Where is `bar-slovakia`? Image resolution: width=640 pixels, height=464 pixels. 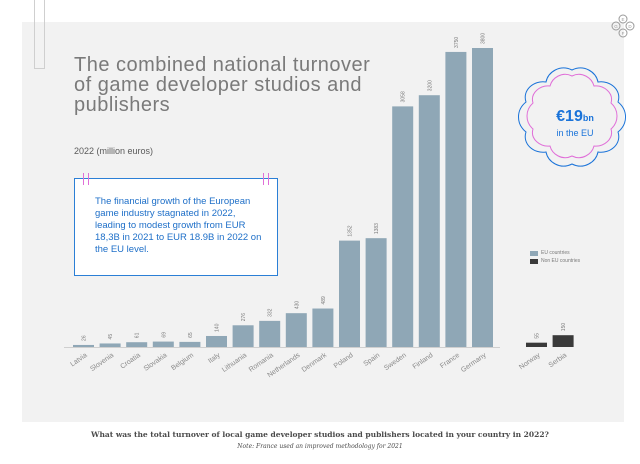
bar-slovakia is located at coordinates (163, 344).